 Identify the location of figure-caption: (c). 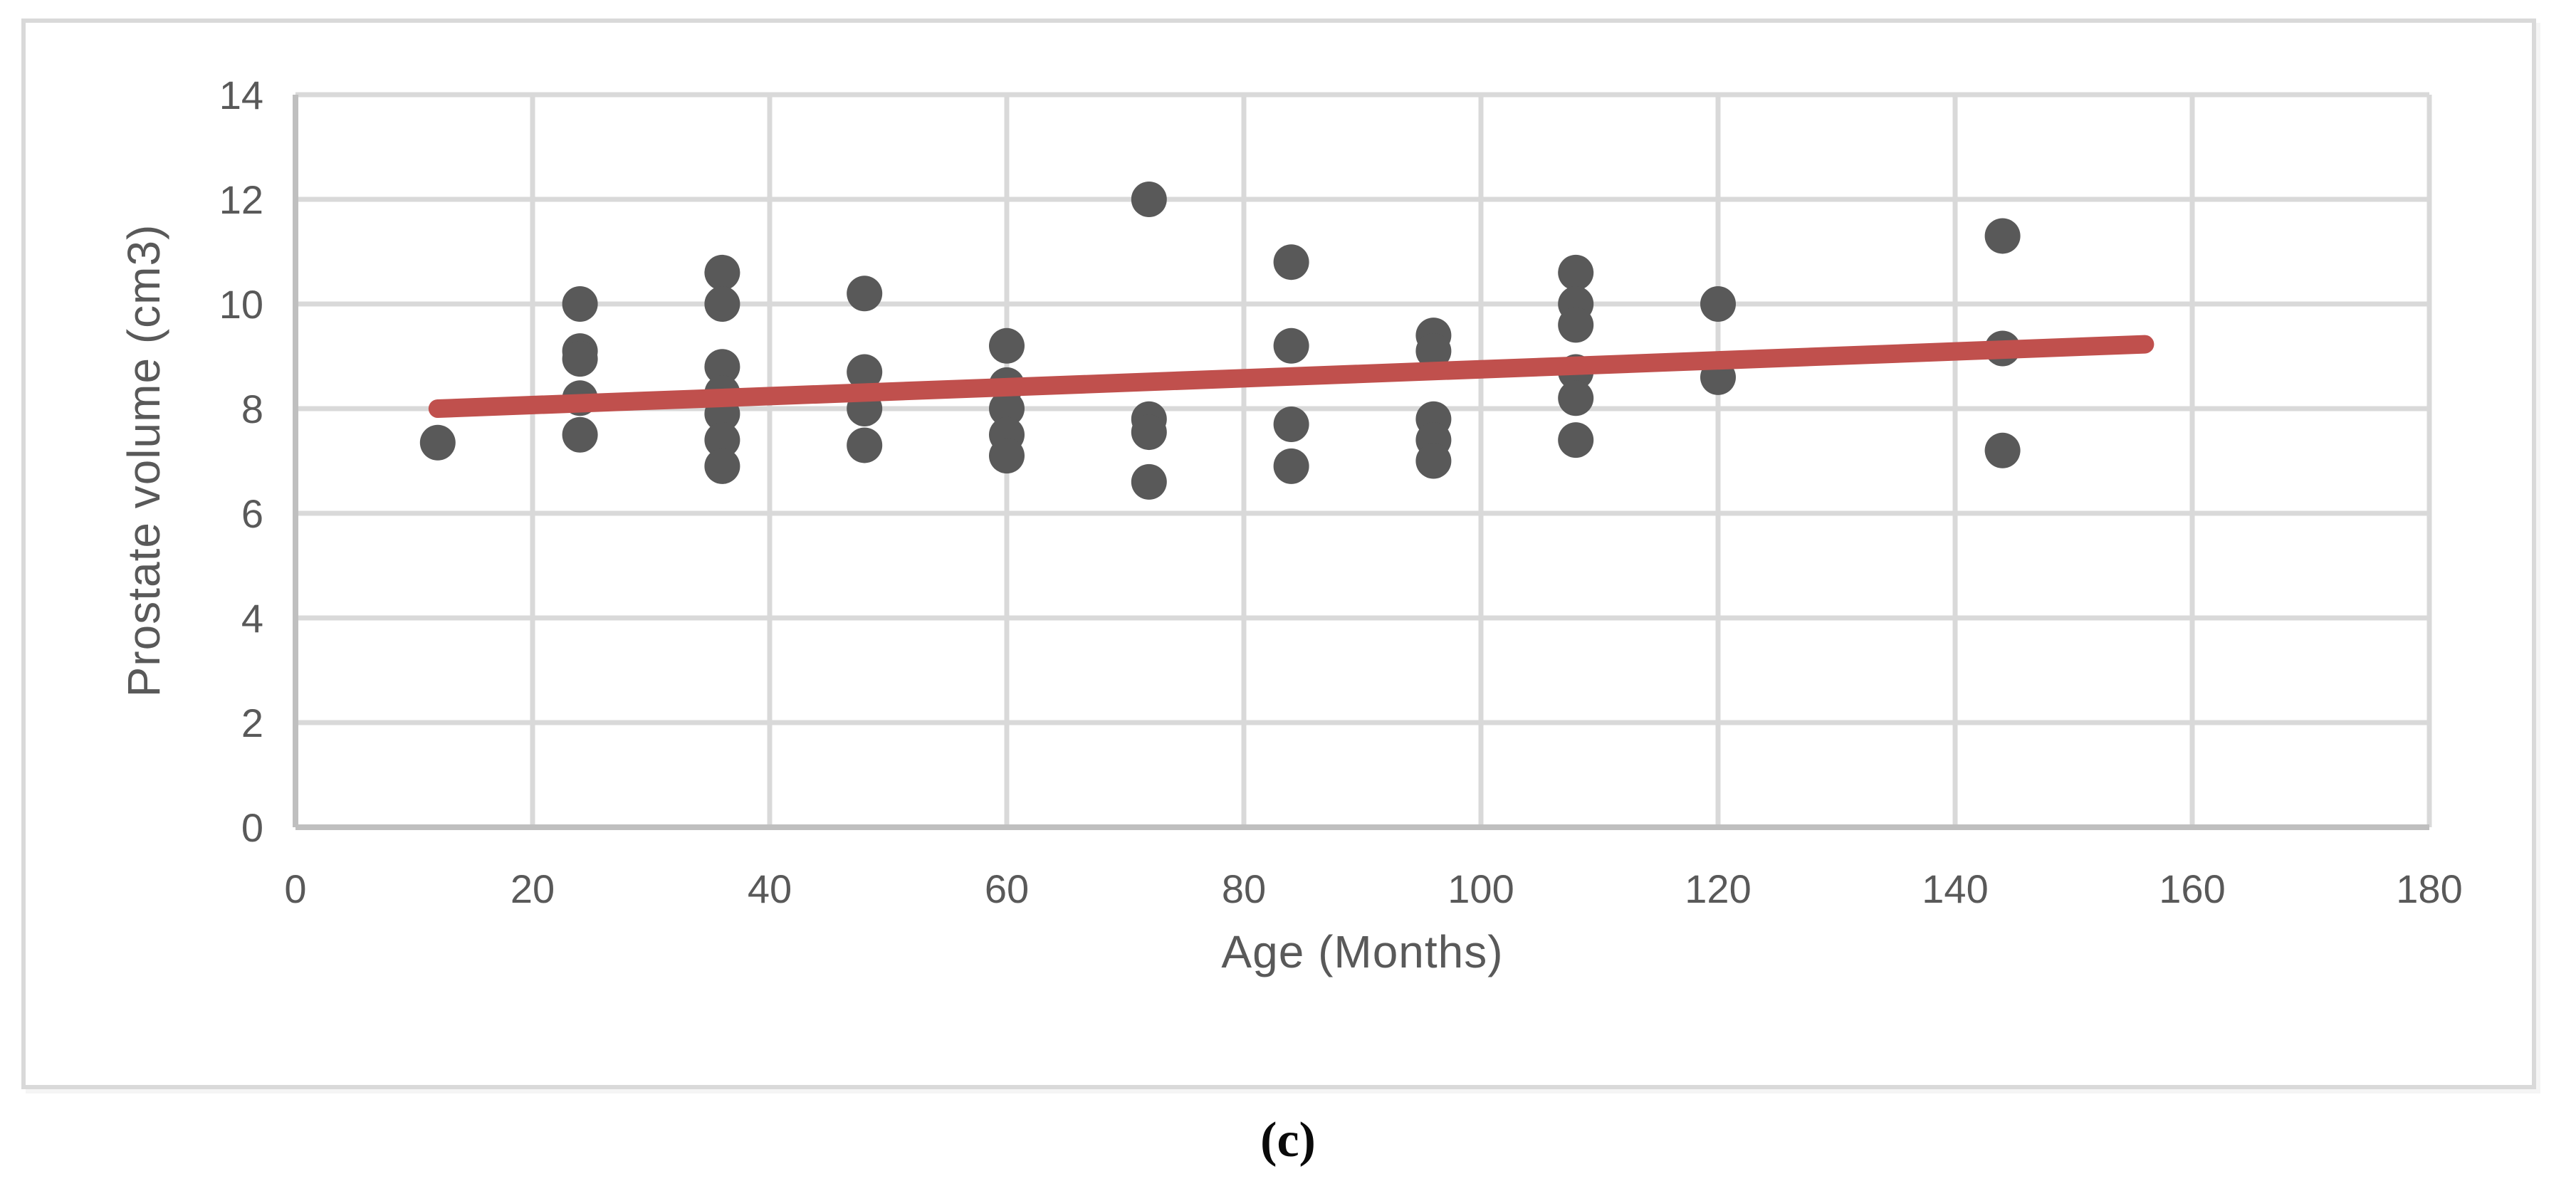
(1288, 1140).